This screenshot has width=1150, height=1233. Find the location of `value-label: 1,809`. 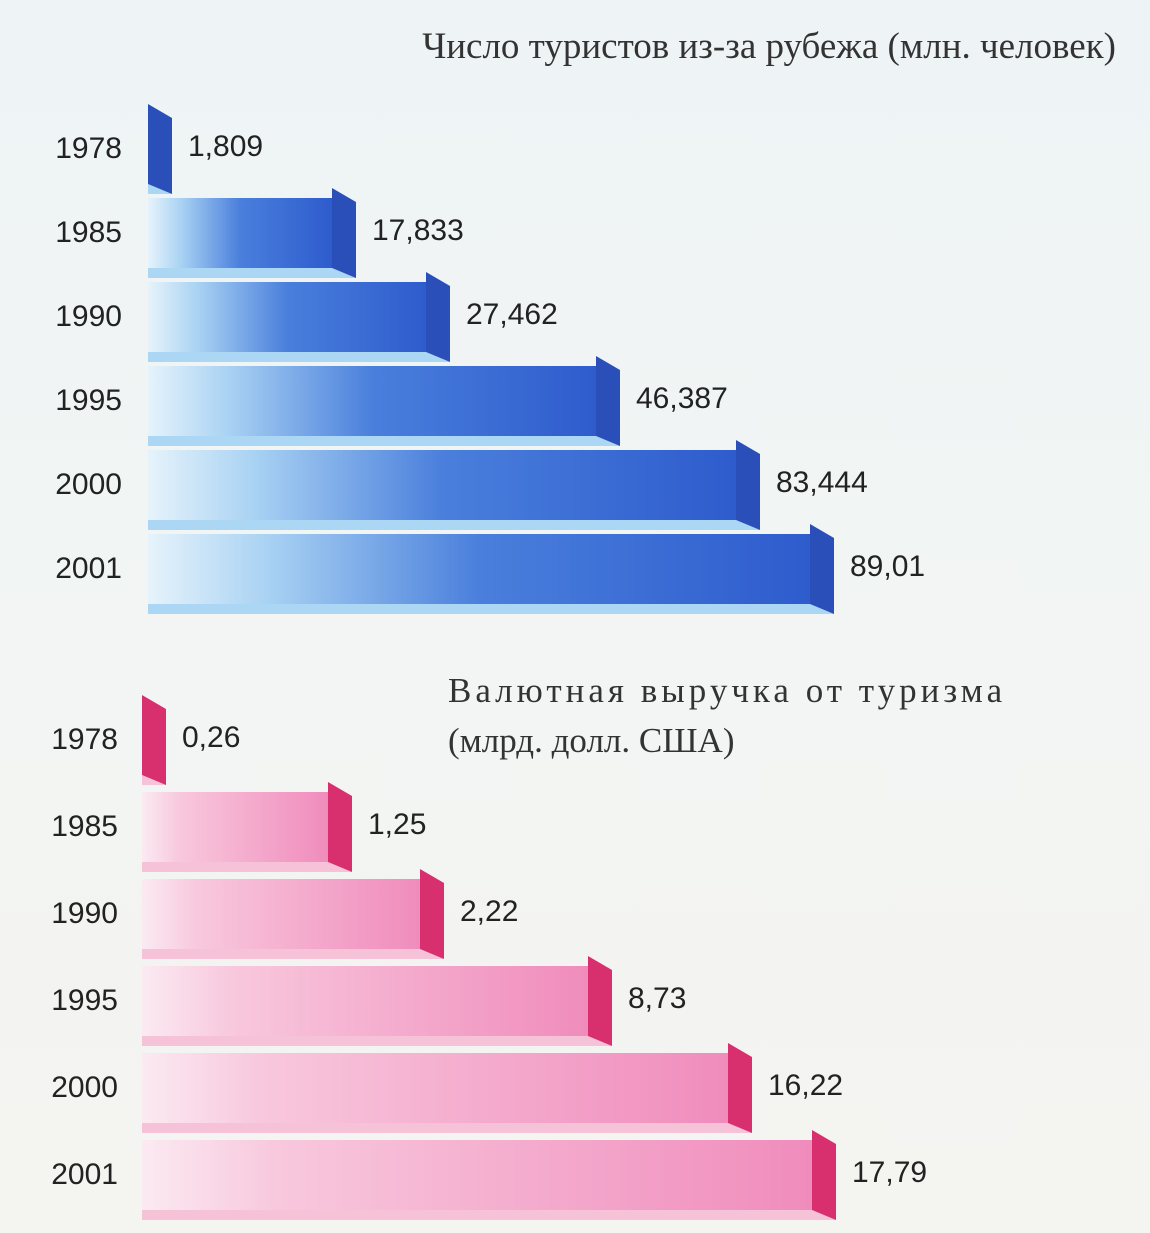

value-label: 1,809 is located at coordinates (225, 146).